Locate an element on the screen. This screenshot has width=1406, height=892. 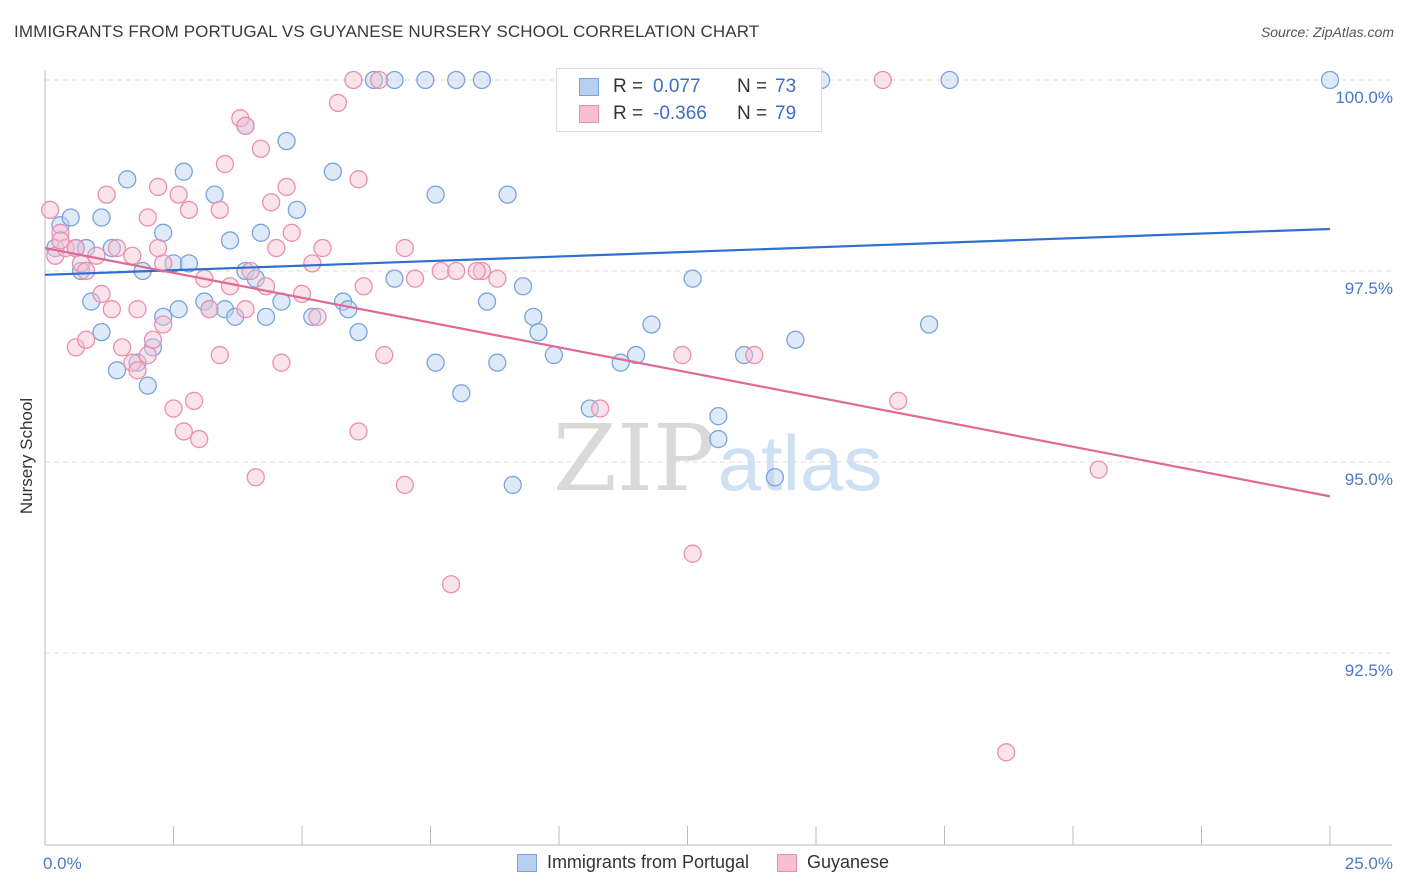
n-label: N = is located at coordinates (752, 86).